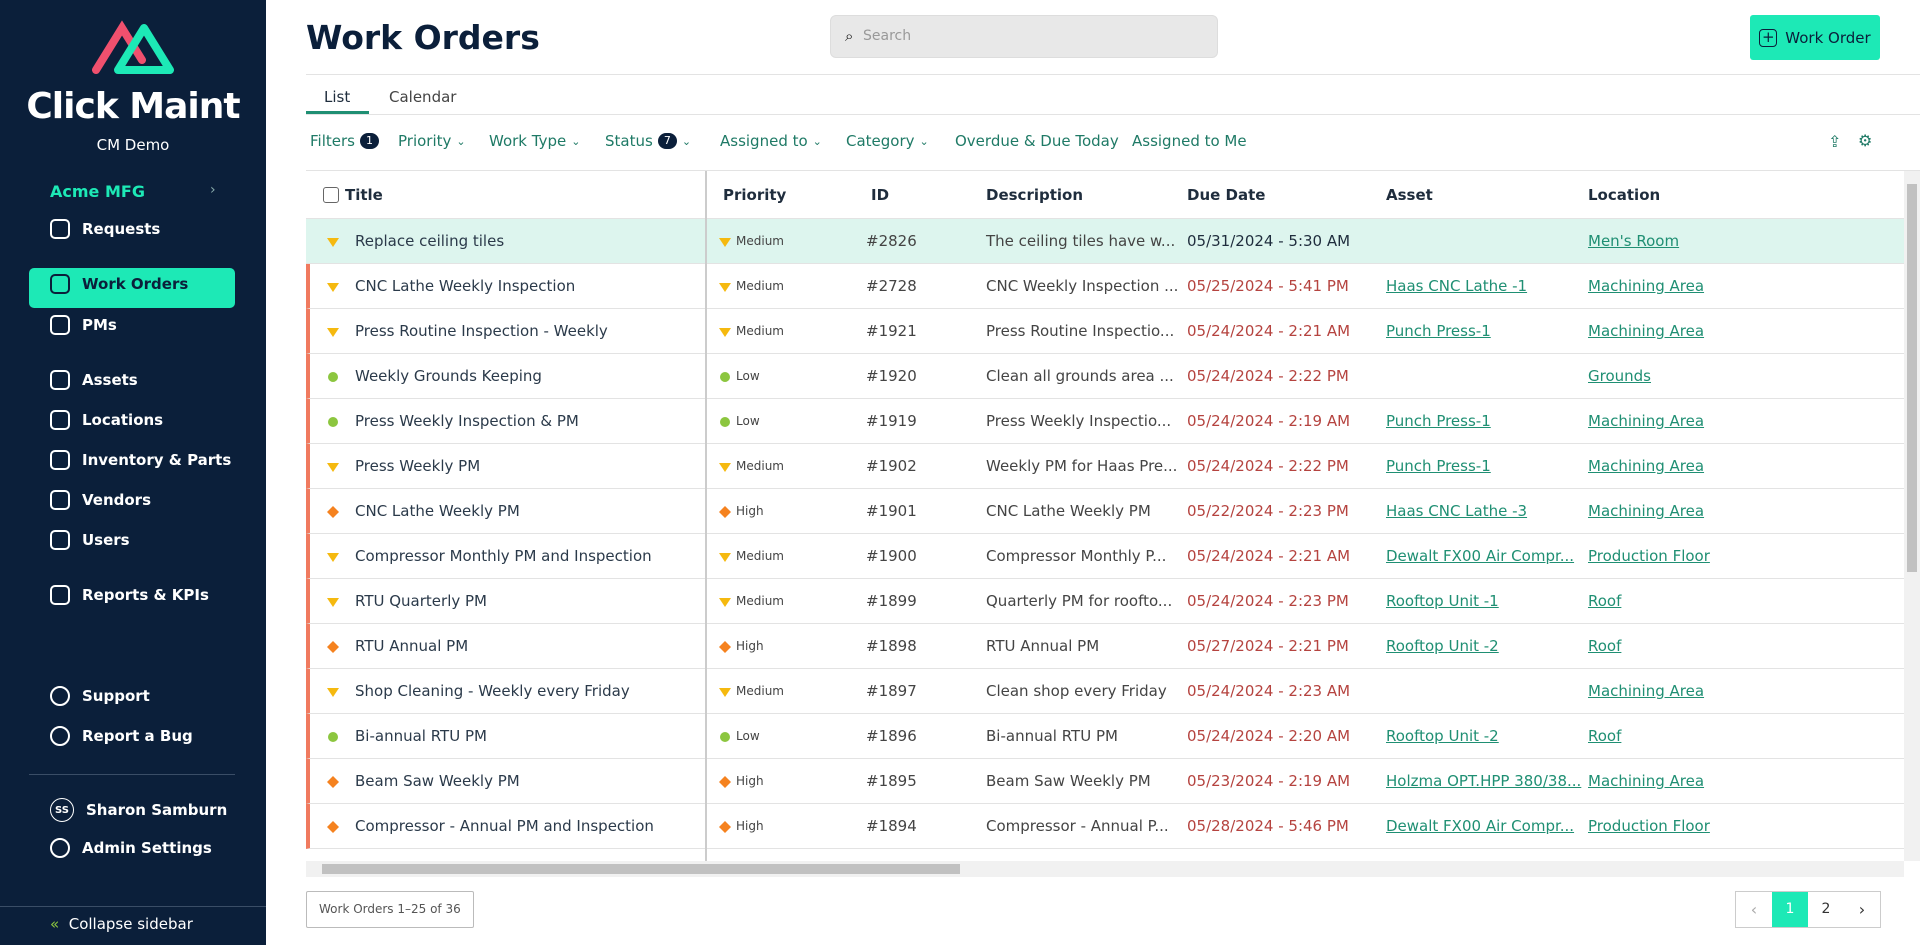  What do you see at coordinates (140, 460) in the screenshot?
I see `nav-item: Inventory & Parts` at bounding box center [140, 460].